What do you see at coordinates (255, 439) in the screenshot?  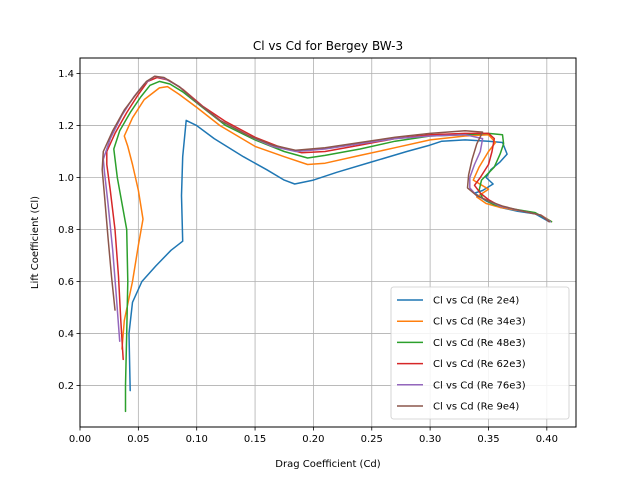 I see `x-tick-label: 0.15` at bounding box center [255, 439].